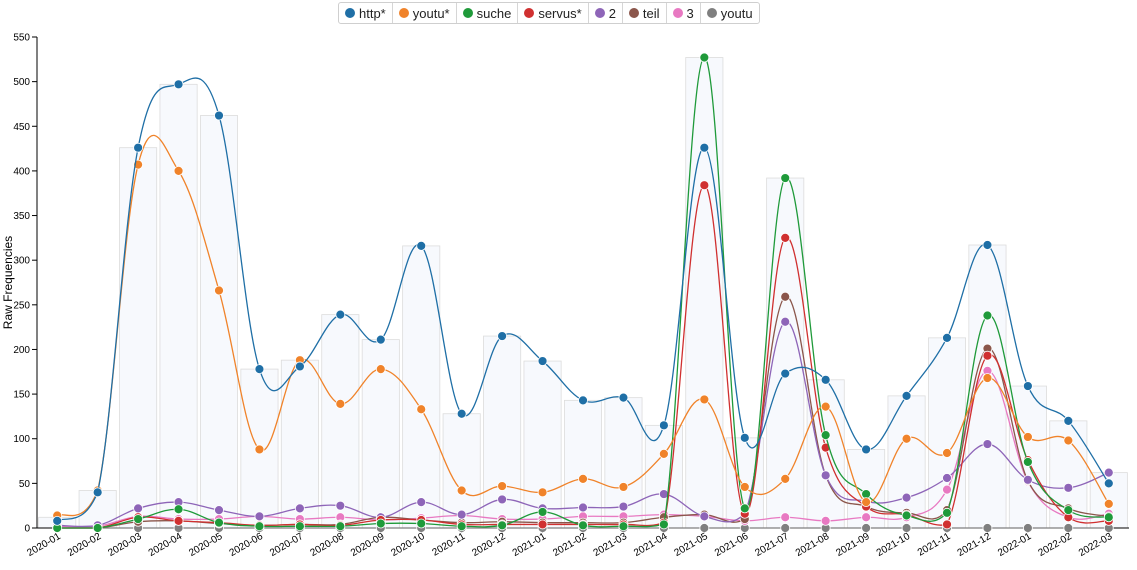 This screenshot has height=570, width=1137. I want to click on legend-item: 2, so click(606, 13).